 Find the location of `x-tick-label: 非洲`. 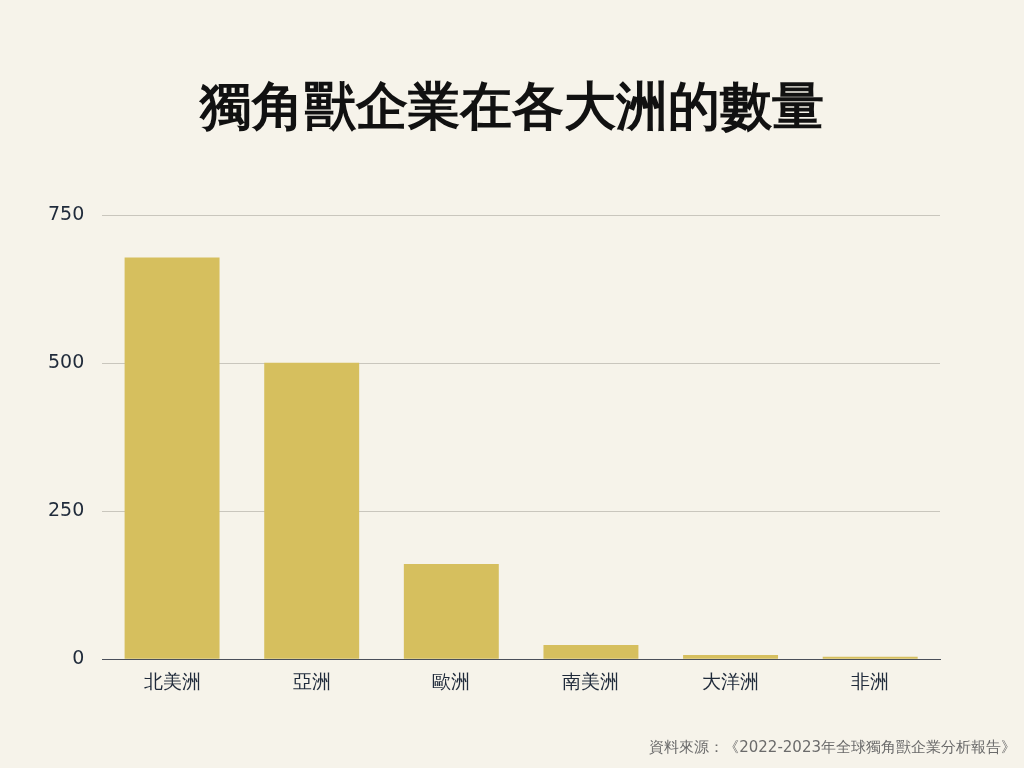

x-tick-label: 非洲 is located at coordinates (870, 680).